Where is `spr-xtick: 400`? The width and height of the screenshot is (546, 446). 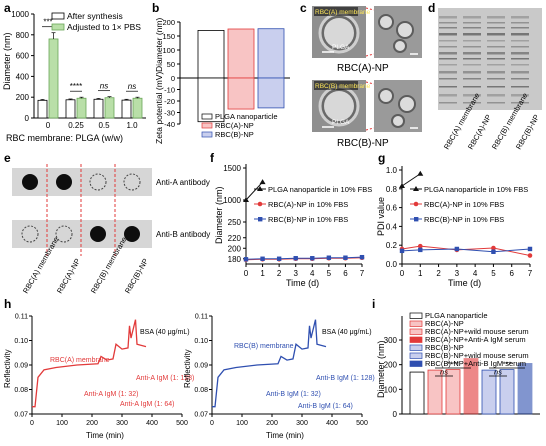 spr-xtick: 400 is located at coordinates (332, 423).